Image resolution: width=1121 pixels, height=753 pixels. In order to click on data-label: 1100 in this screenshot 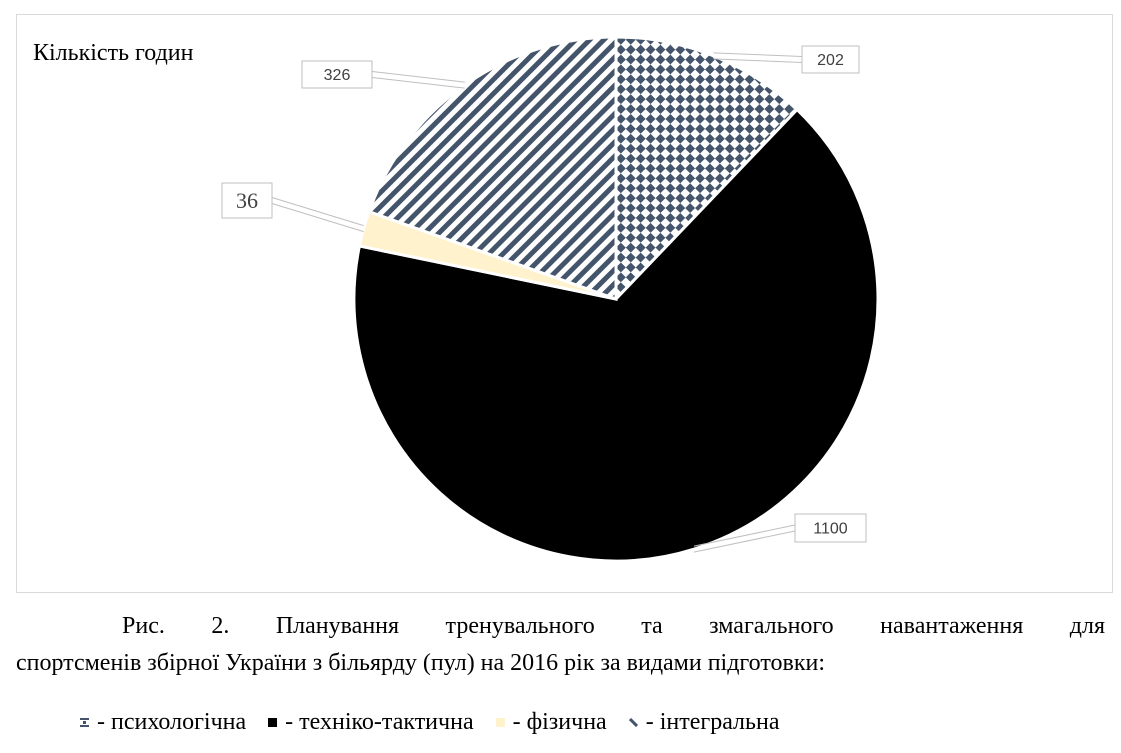, I will do `click(830, 529)`.